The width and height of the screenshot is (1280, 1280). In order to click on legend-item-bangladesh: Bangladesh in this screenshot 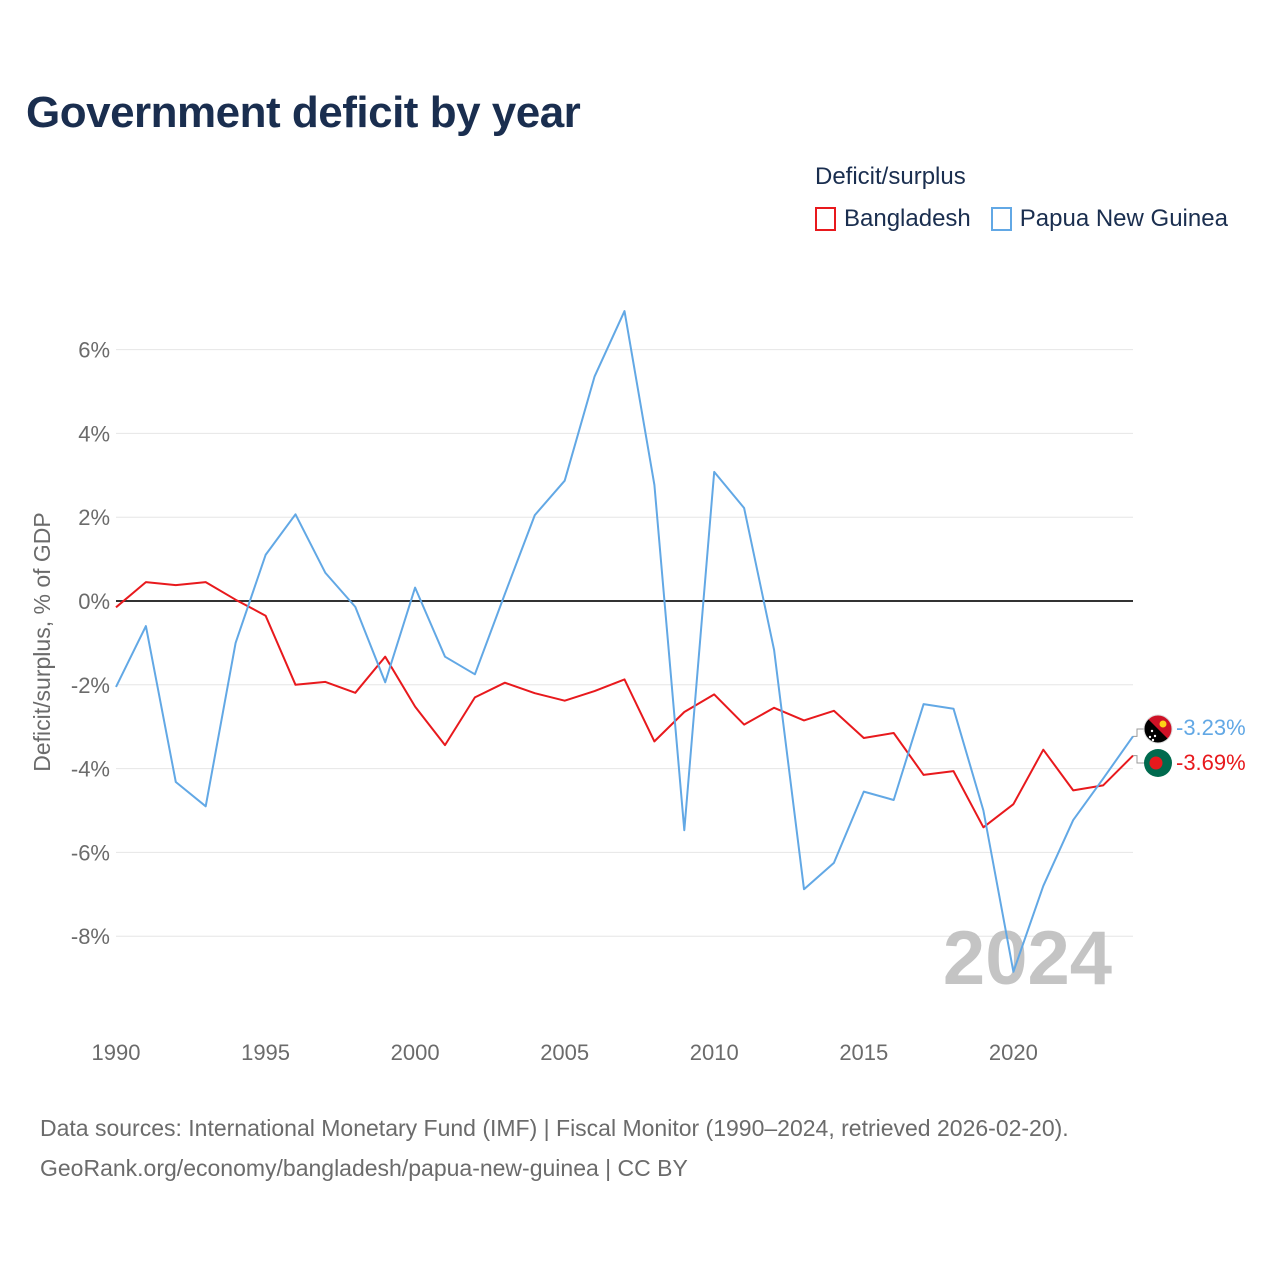, I will do `click(893, 219)`.